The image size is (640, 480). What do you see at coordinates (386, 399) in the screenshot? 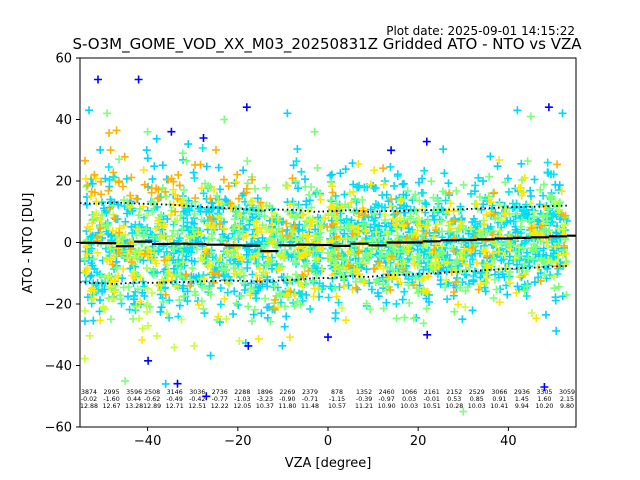
I see `bin-mean: -0.97` at bounding box center [386, 399].